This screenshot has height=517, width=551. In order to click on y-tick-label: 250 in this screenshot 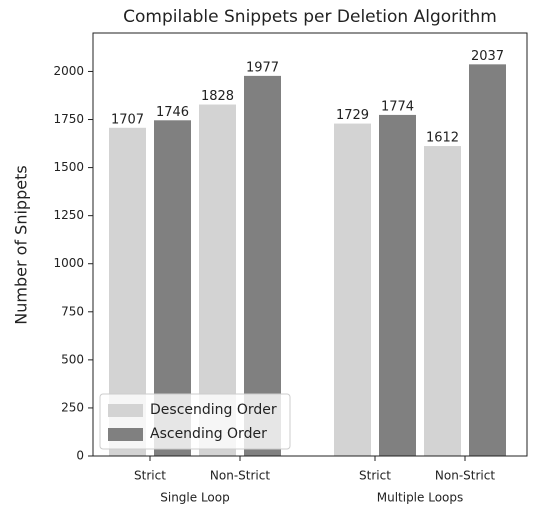, I will do `click(72, 407)`.